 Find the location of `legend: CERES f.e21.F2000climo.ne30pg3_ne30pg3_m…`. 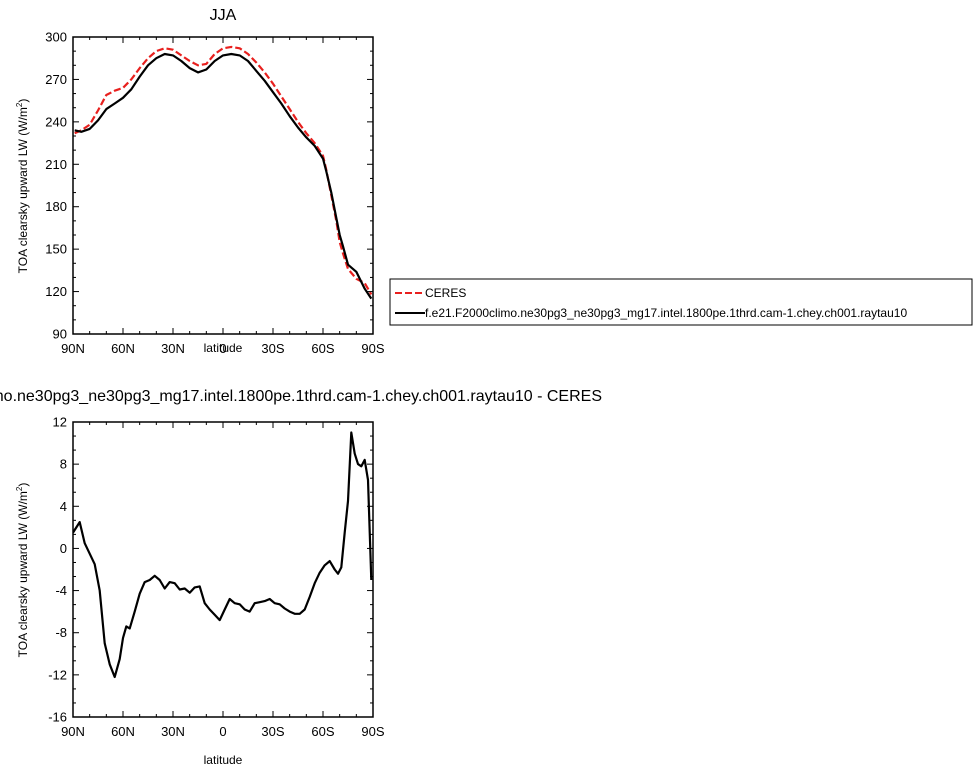

legend: CERES f.e21.F2000climo.ne30pg3_ne30pg3_m… is located at coordinates (681, 302).